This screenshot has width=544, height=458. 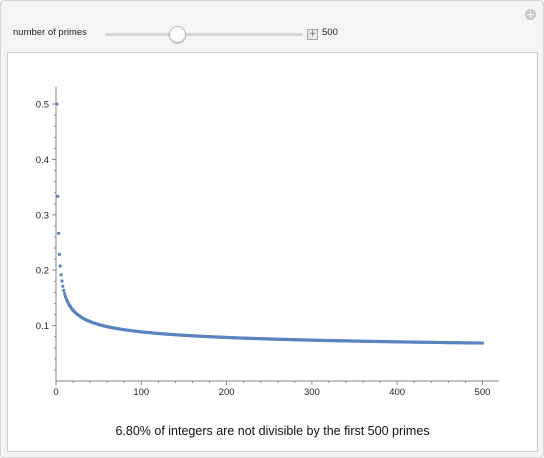 What do you see at coordinates (42, 326) in the screenshot?
I see `y-tick-label: 0.1` at bounding box center [42, 326].